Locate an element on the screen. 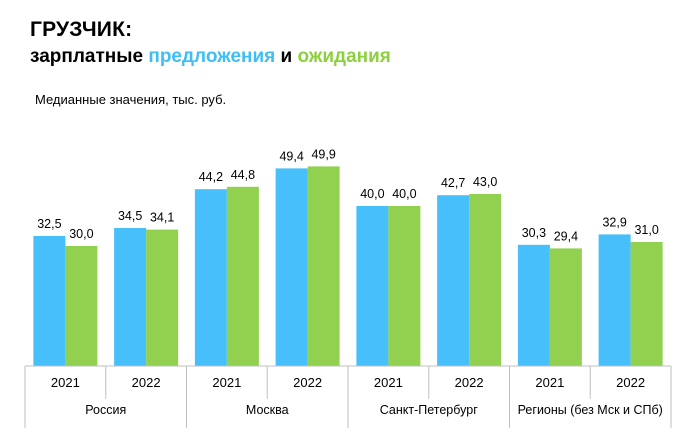  subtitle-expectations: ожидания is located at coordinates (344, 56).